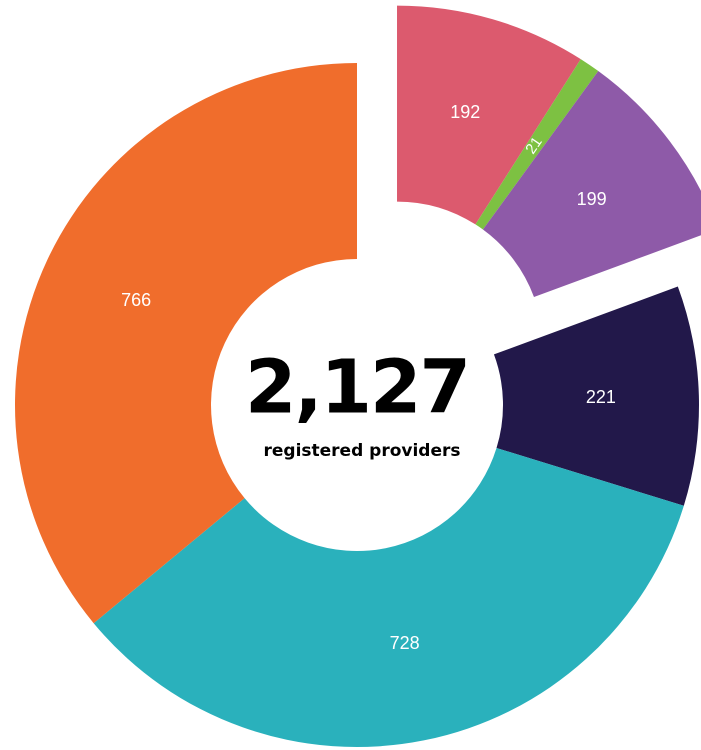  What do you see at coordinates (592, 199) in the screenshot?
I see `data-label: 199` at bounding box center [592, 199].